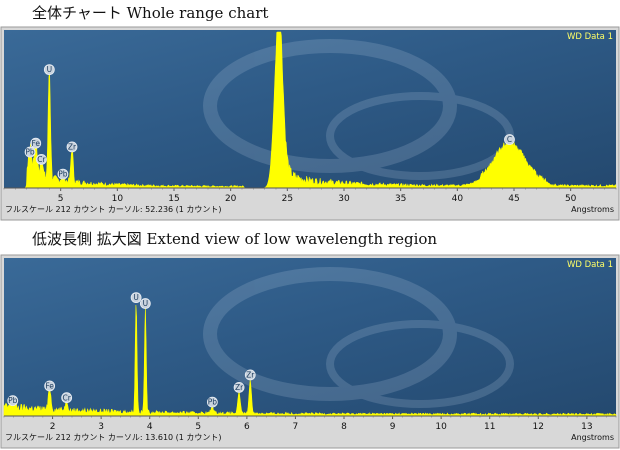  Describe the element at coordinates (513, 199) in the screenshot. I see `x-tick-label: 45` at that location.